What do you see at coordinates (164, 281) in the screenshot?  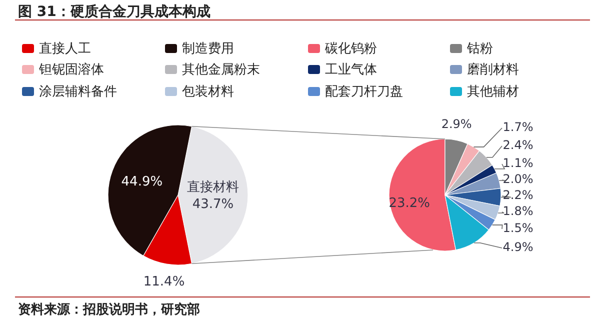 I see `data-label: 11.4%` at bounding box center [164, 281].